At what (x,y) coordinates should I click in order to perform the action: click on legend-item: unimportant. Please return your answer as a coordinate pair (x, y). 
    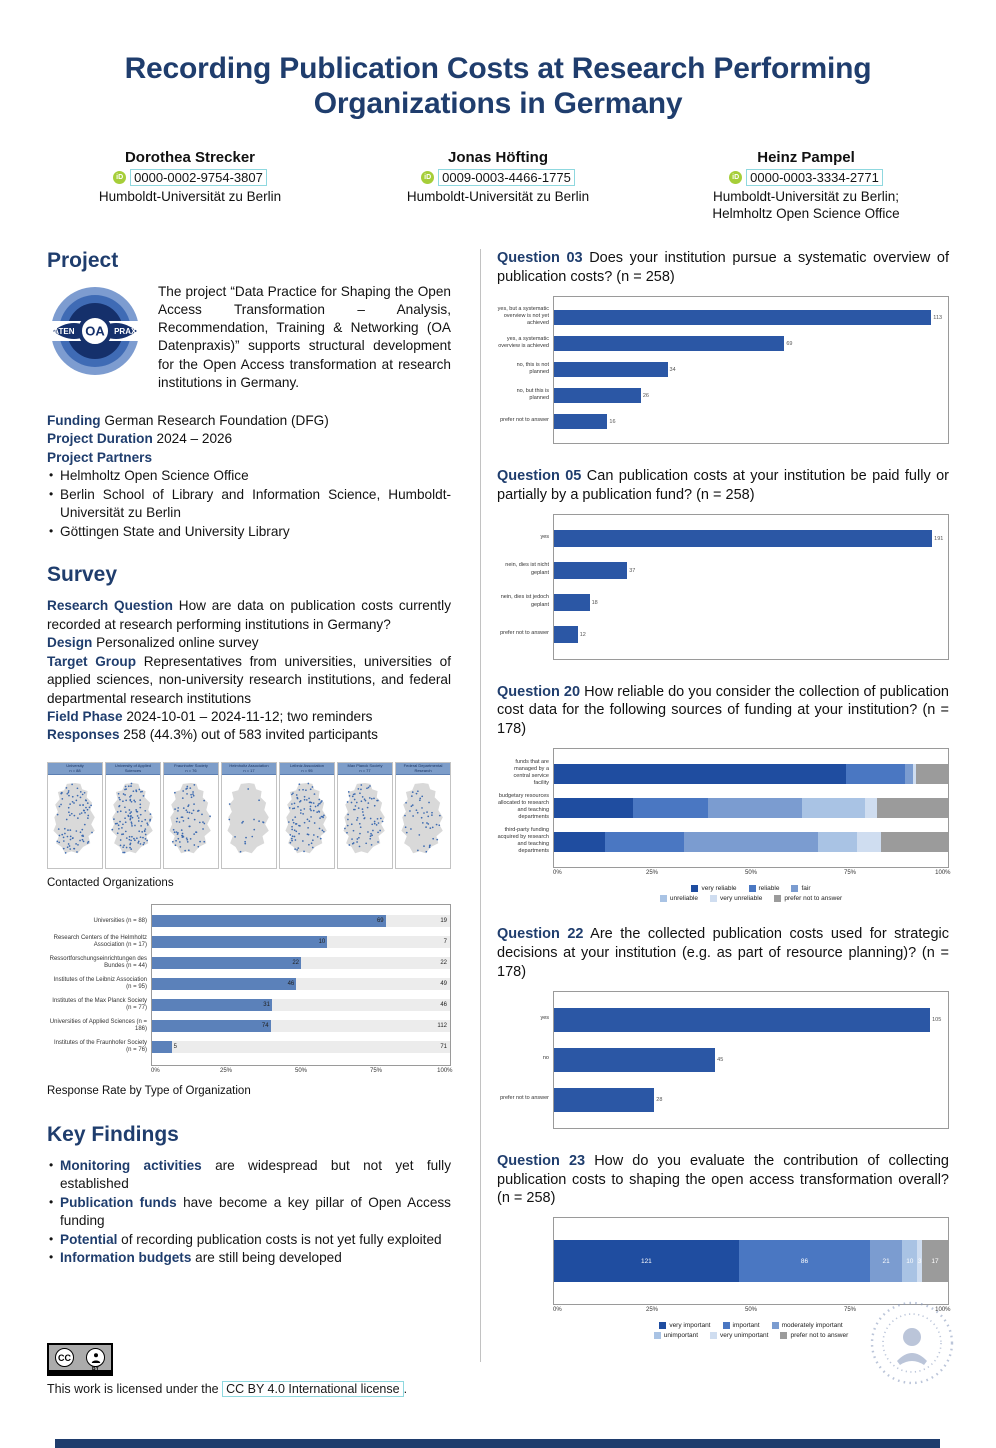
    Looking at the image, I should click on (676, 1336).